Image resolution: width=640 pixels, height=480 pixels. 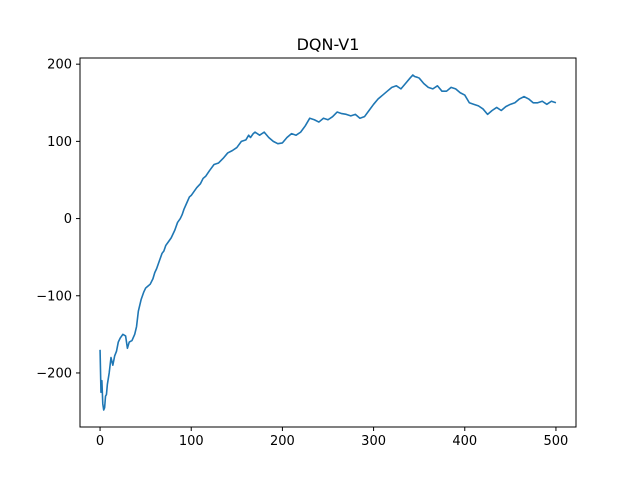 What do you see at coordinates (282, 441) in the screenshot?
I see `x-tick-label: 200` at bounding box center [282, 441].